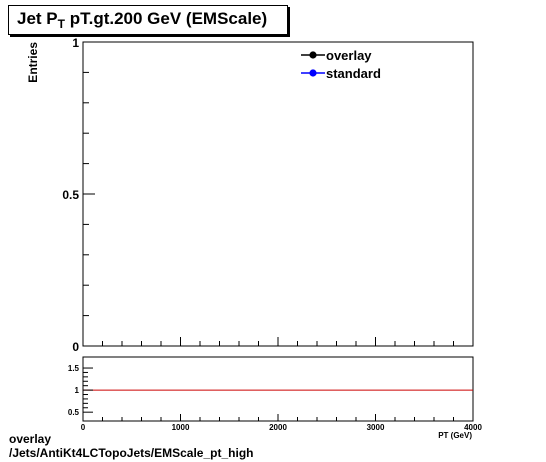  Describe the element at coordinates (74, 412) in the screenshot. I see `ratio-y-tick-label: 0.5` at that location.